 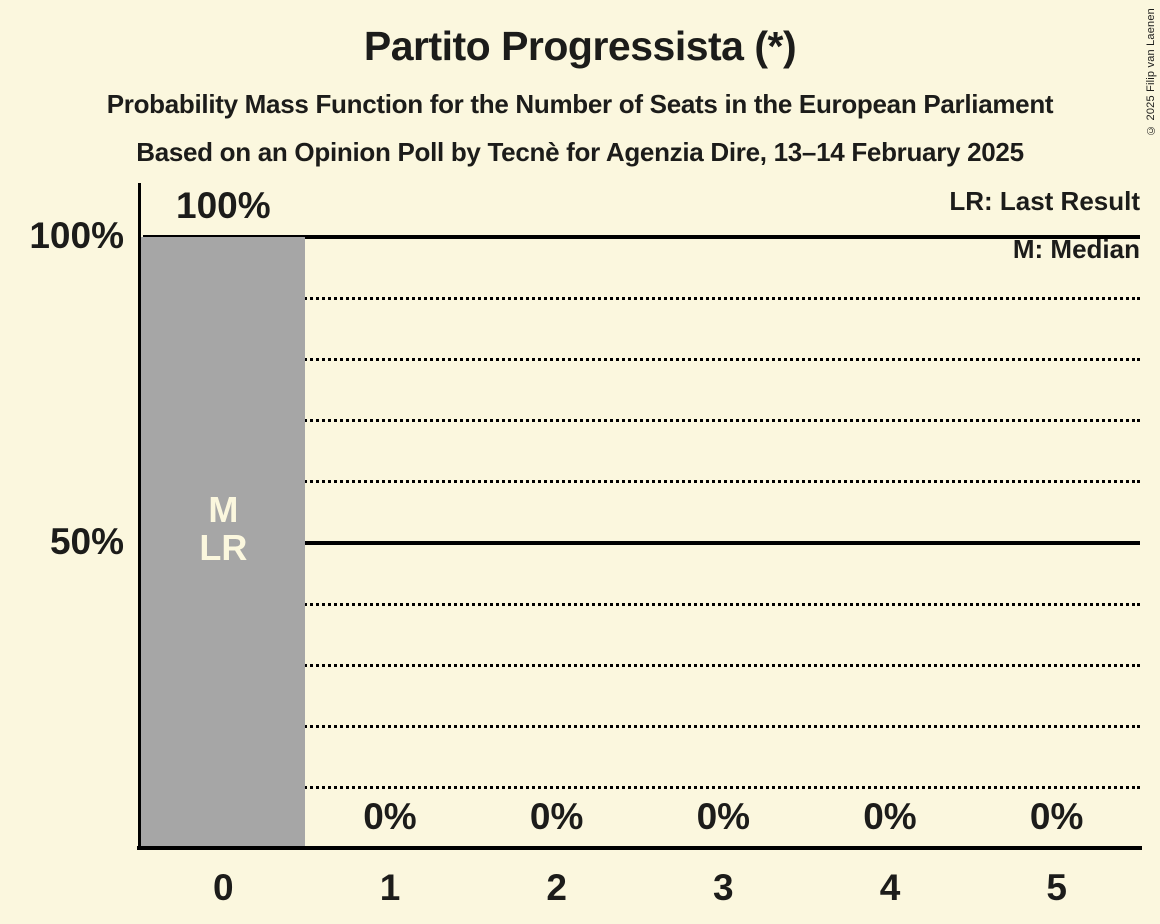 I want to click on y-axis-tick-label: 100%, so click(x=76, y=235).